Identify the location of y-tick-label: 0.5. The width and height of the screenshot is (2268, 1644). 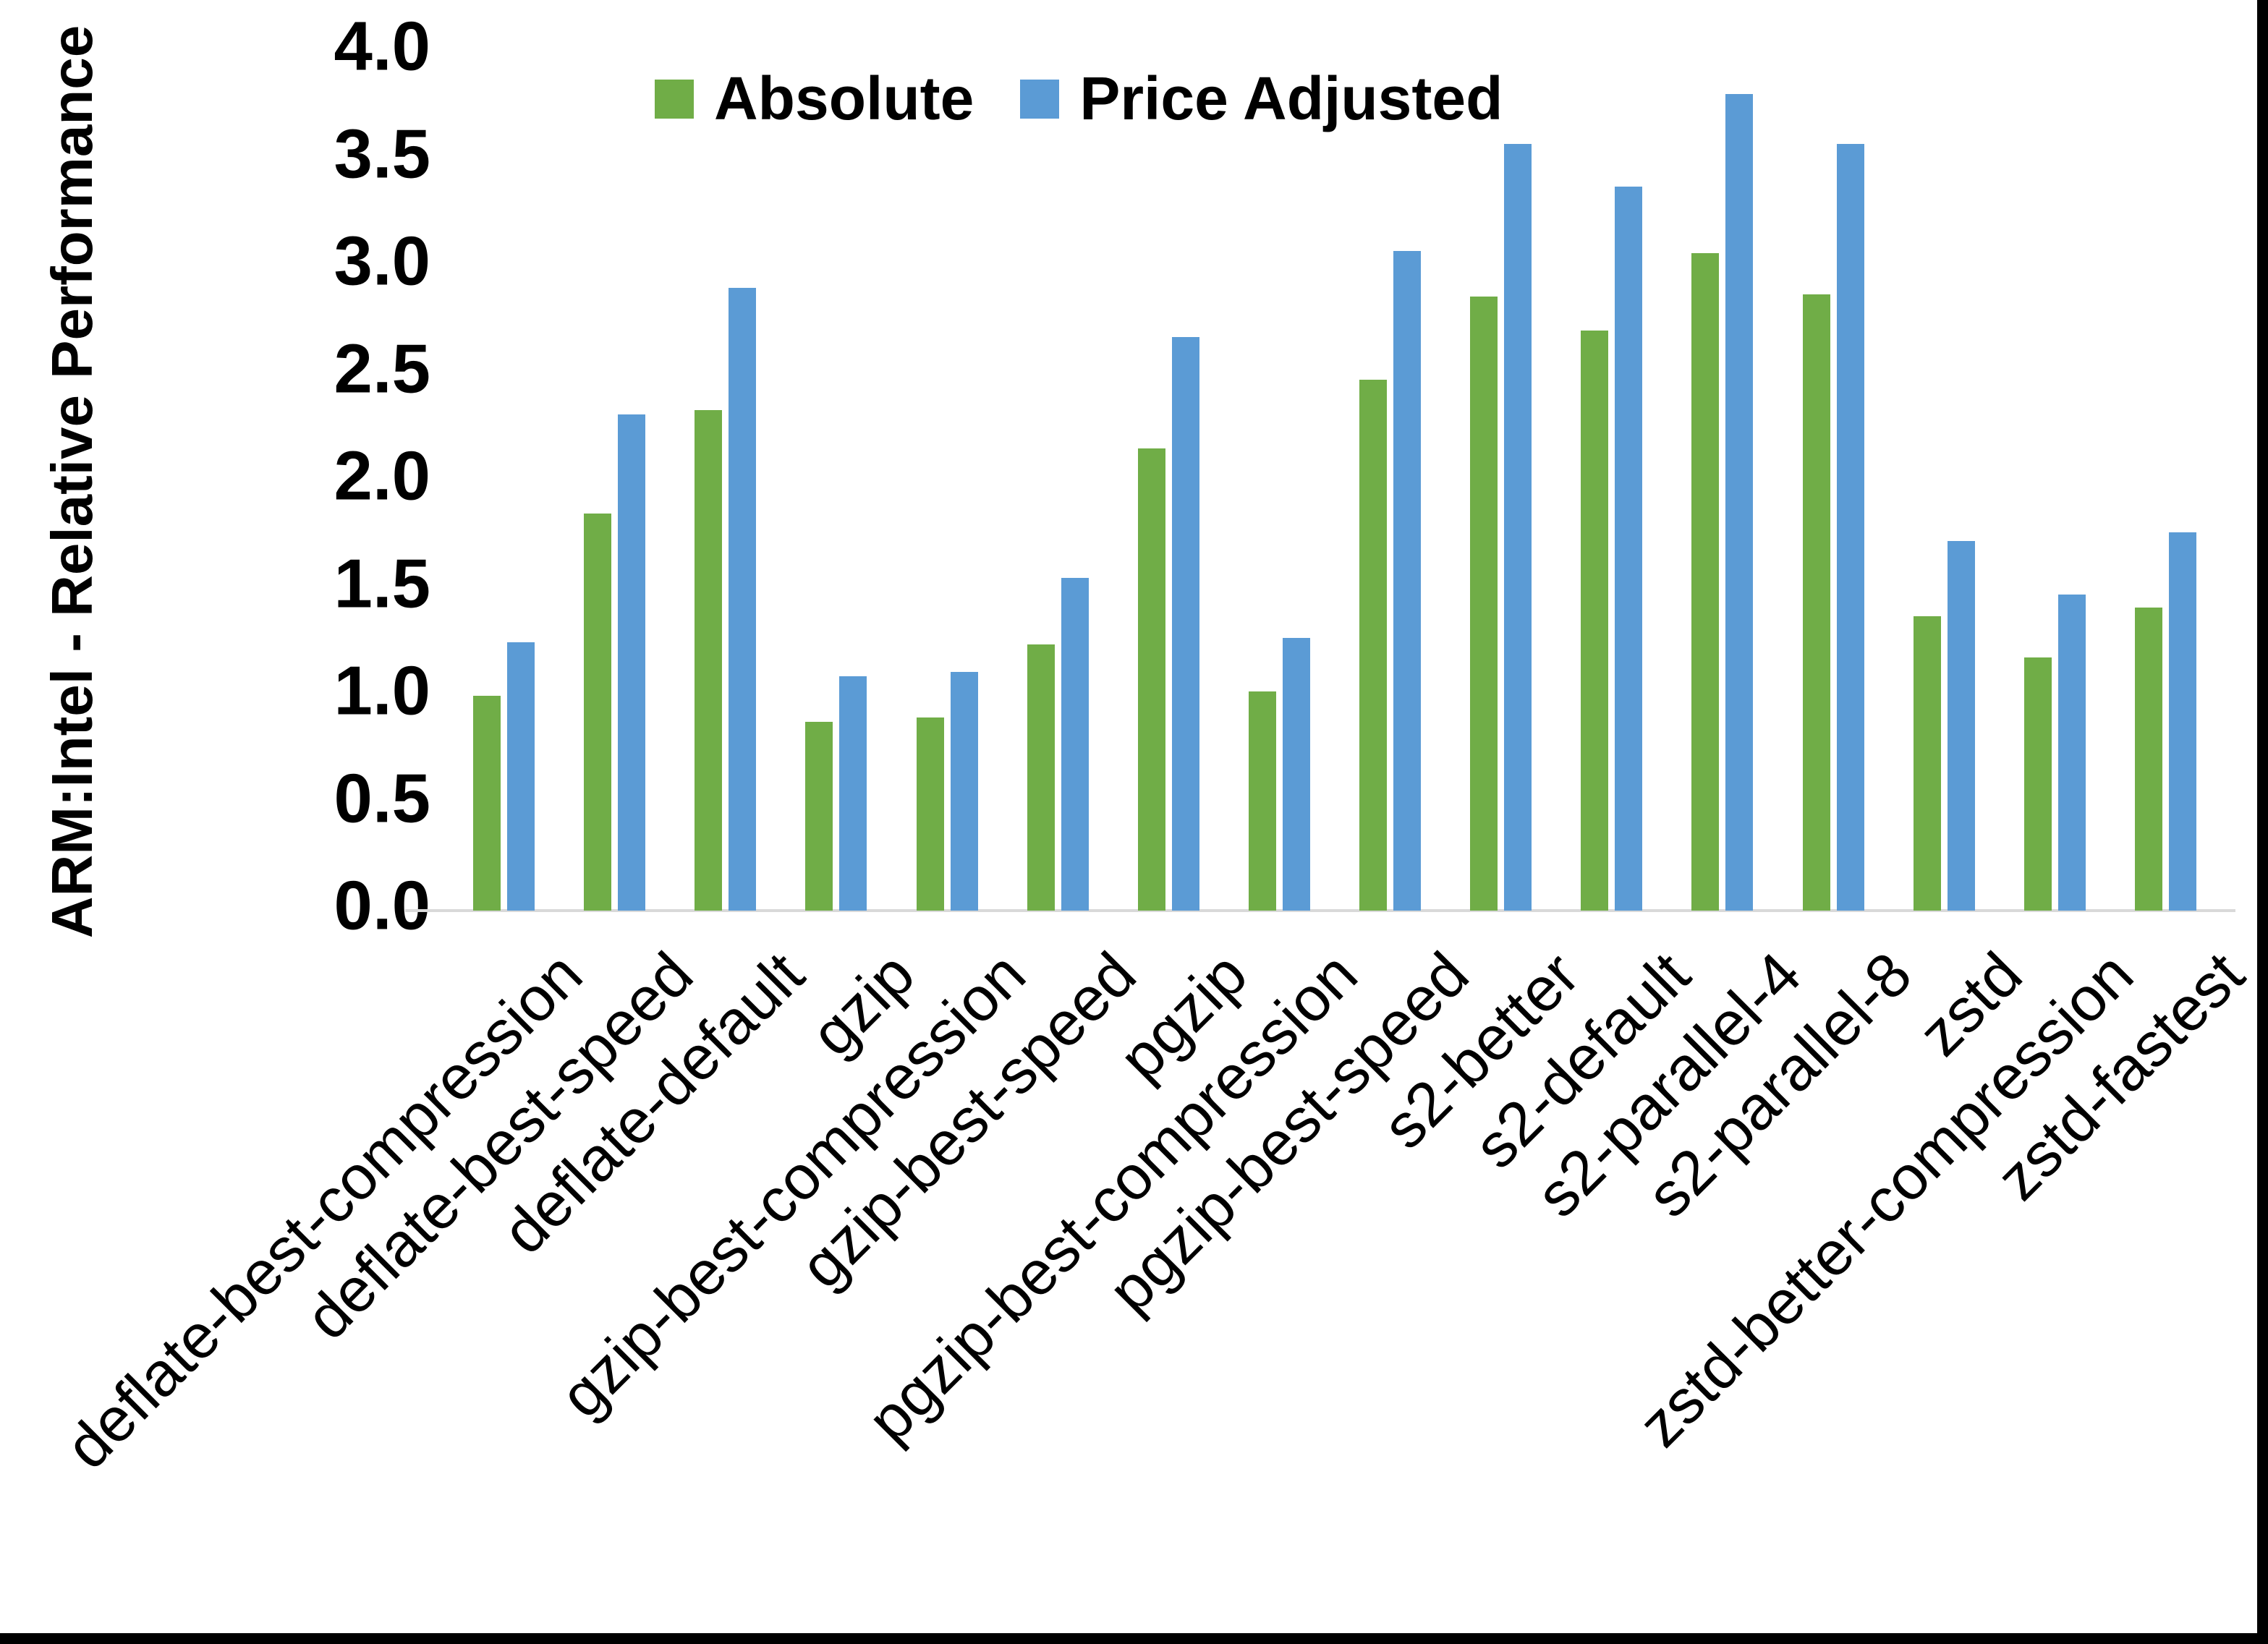
(382, 798).